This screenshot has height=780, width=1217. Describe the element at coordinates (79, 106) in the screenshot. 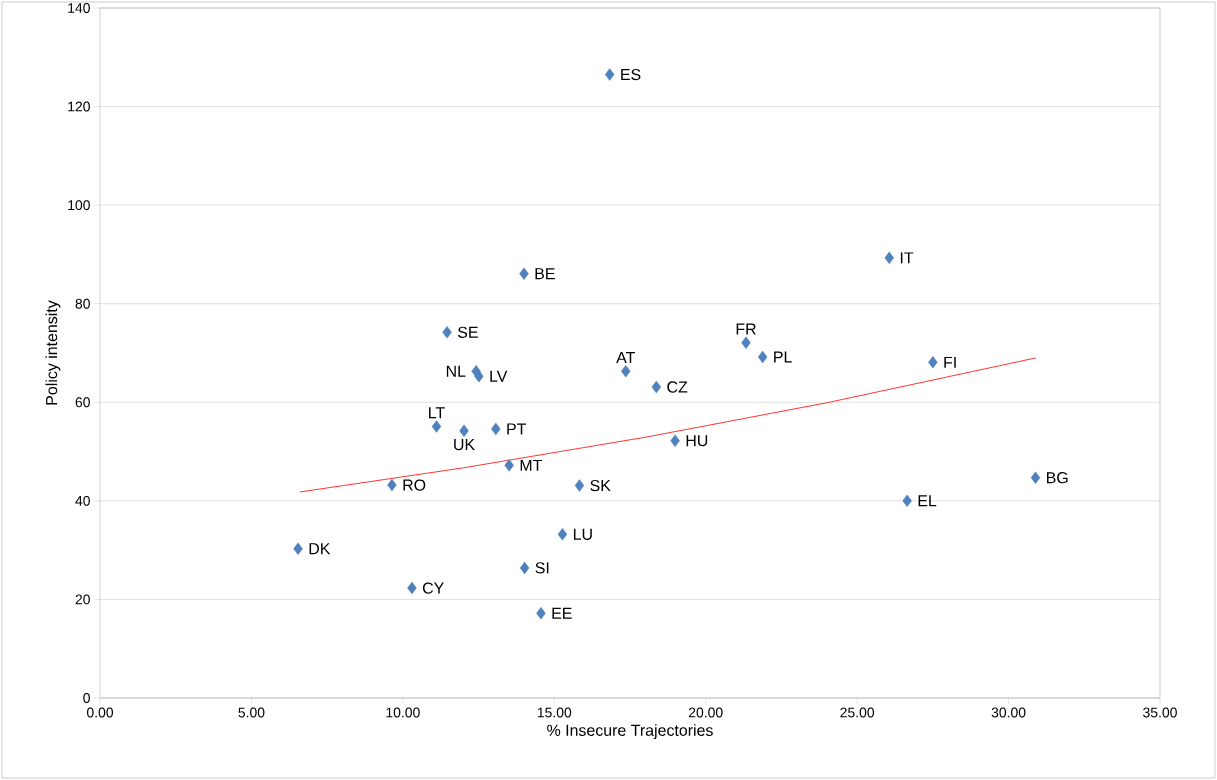

I see `y-tick-label: 120` at that location.